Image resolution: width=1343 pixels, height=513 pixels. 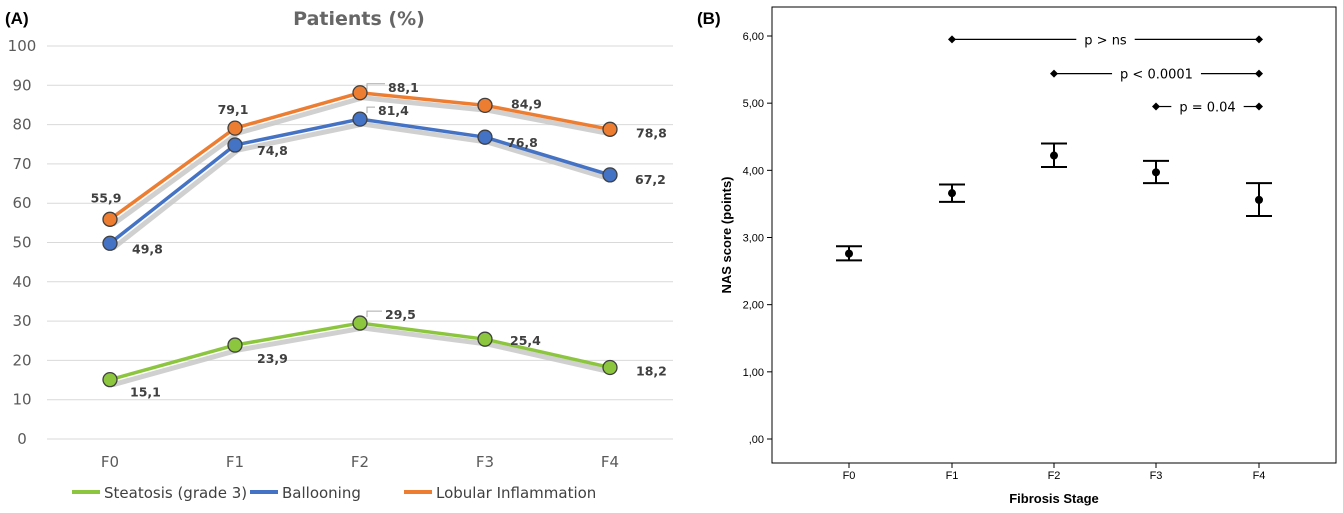 I want to click on x-axis-label: Fibrosis Stage, so click(x=1054, y=498).